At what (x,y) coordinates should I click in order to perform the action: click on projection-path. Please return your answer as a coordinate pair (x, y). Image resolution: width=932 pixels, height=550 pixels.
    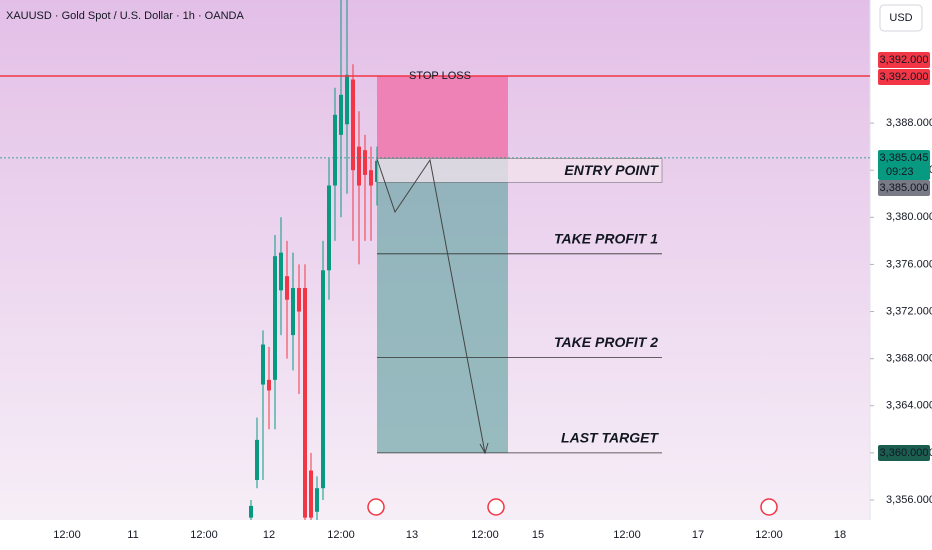
    Looking at the image, I should click on (431, 306).